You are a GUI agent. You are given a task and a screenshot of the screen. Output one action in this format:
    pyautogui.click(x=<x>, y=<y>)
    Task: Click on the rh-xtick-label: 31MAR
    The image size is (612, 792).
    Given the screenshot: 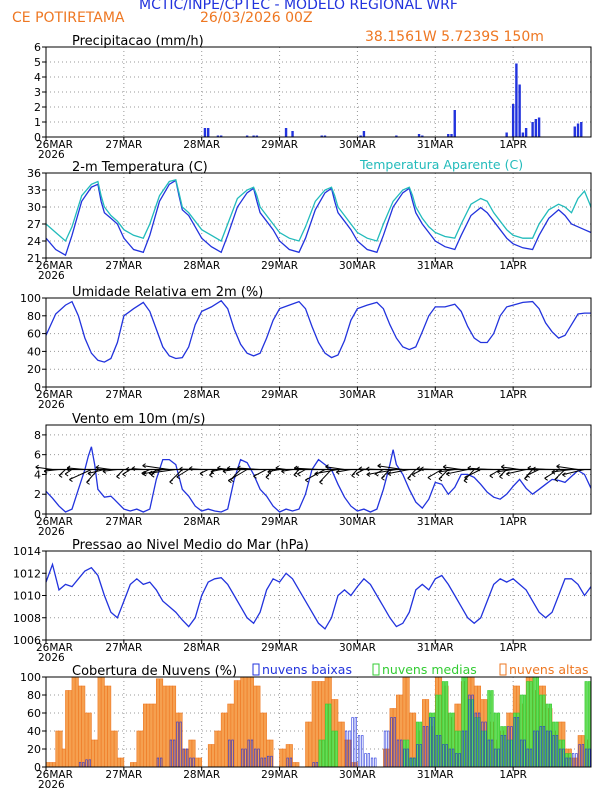 What is the action you would take?
    pyautogui.click(x=435, y=395)
    